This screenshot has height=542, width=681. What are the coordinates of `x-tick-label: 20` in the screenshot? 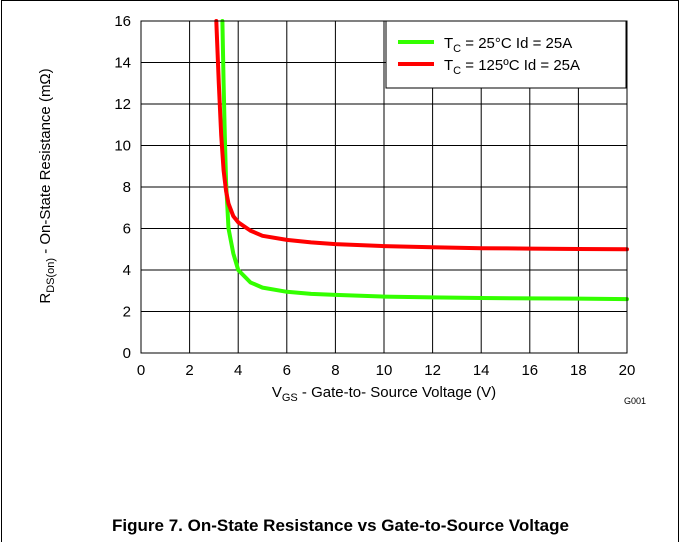 It's located at (627, 370).